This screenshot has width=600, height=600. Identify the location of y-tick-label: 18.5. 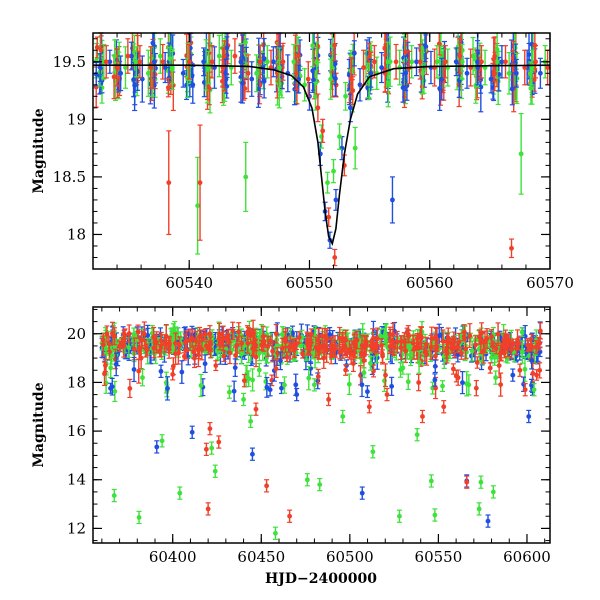
(69, 177).